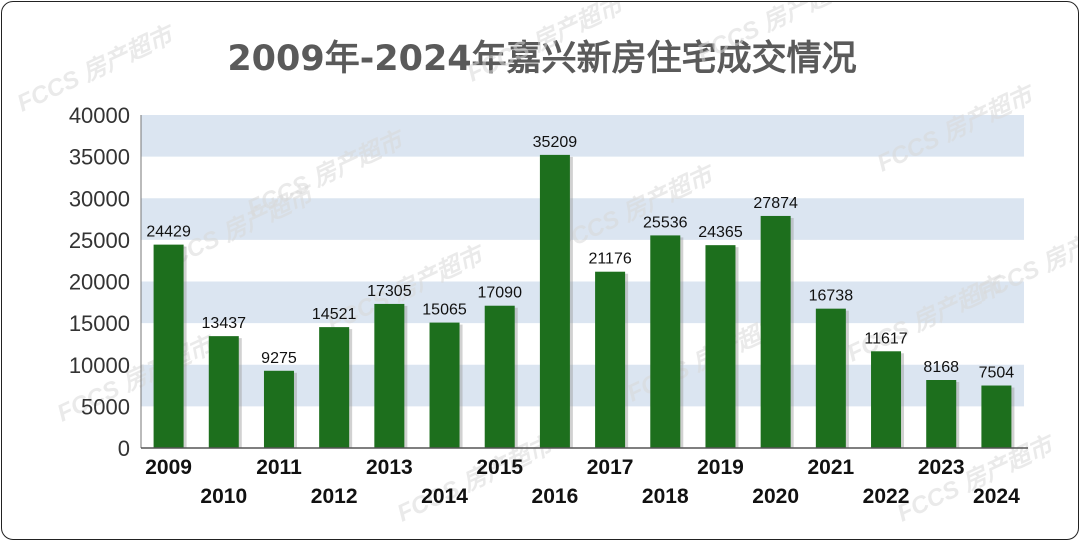 The image size is (1080, 541). What do you see at coordinates (224, 323) in the screenshot?
I see `data-label: 13437` at bounding box center [224, 323].